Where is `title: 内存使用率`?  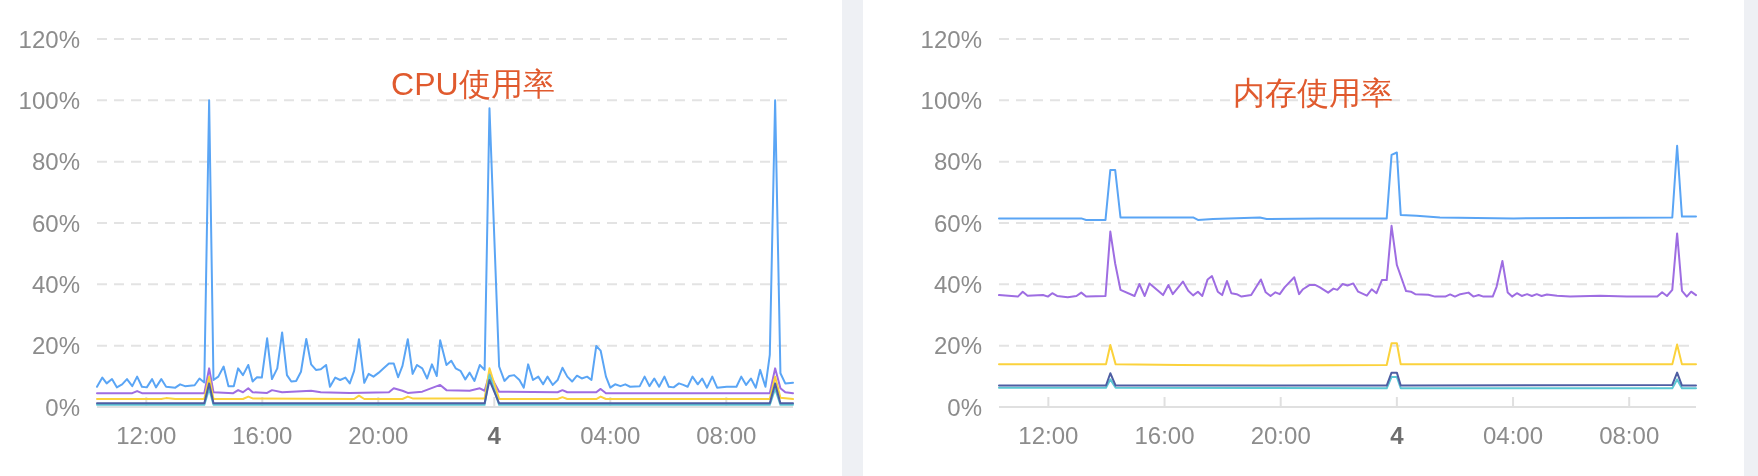
title: 内存使用率 is located at coordinates (1312, 93).